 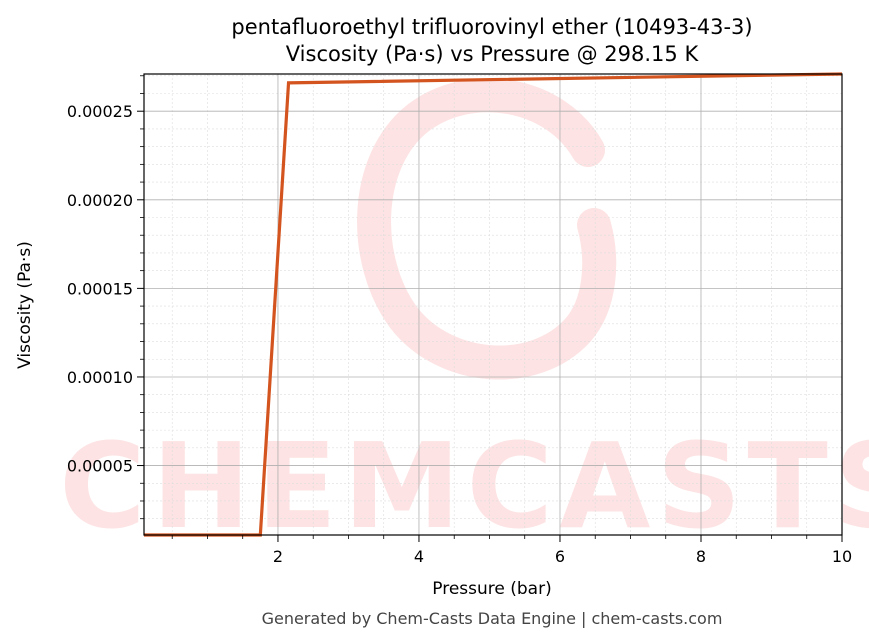 What do you see at coordinates (100, 111) in the screenshot?
I see `y-tick-label: 0.00025` at bounding box center [100, 111].